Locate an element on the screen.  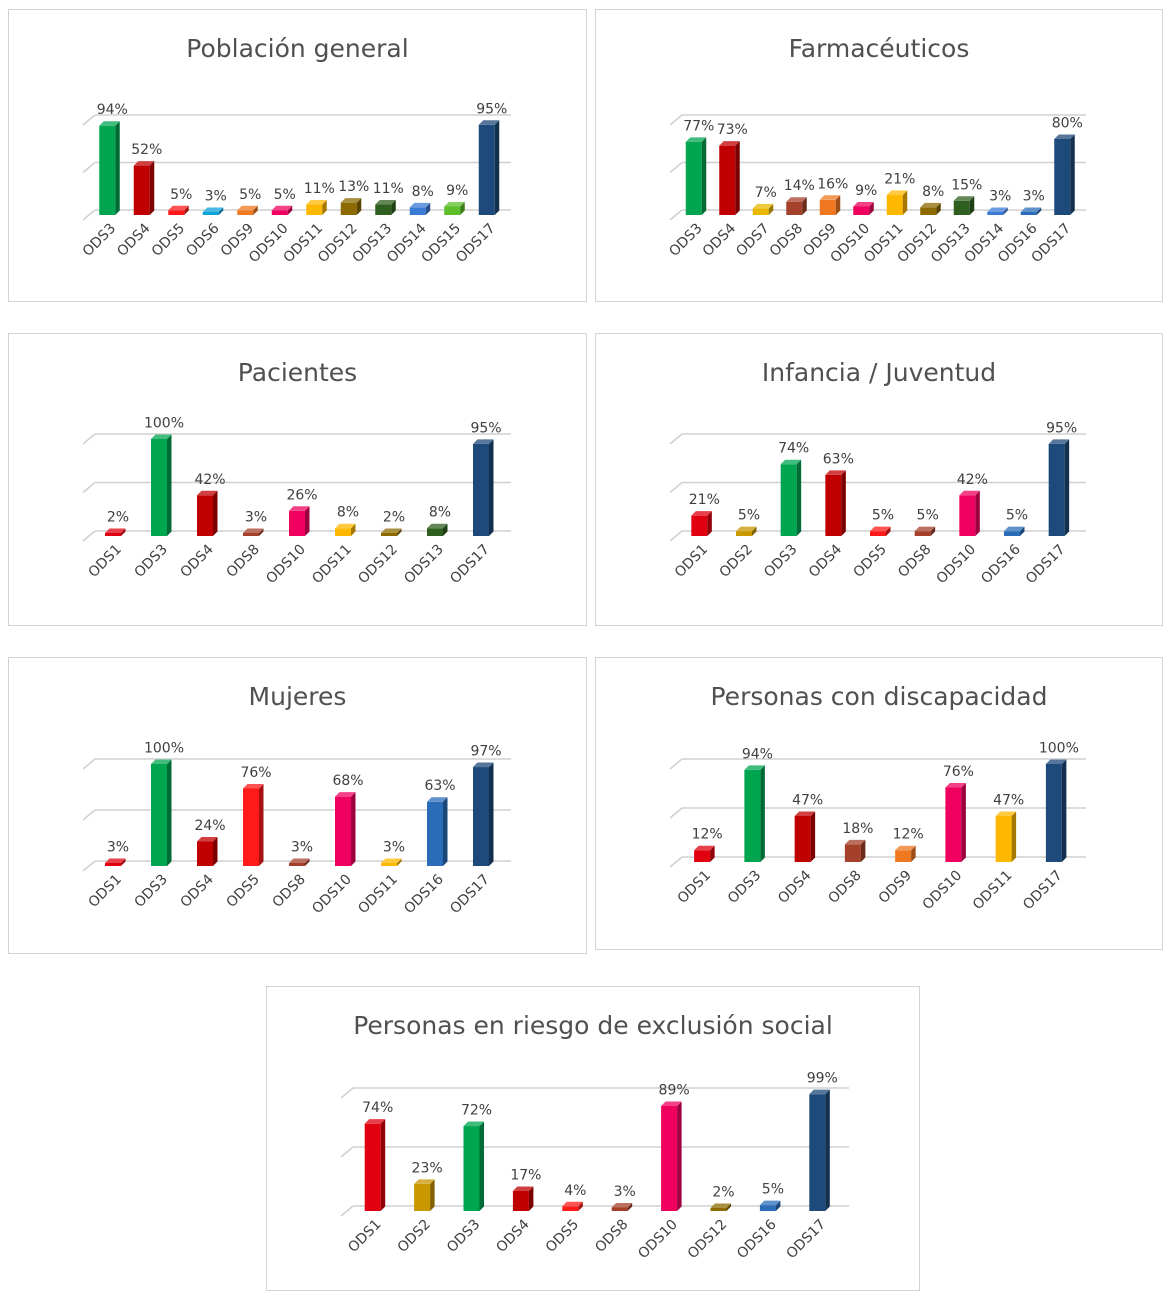
bar-ods10 is located at coordinates (955, 822).